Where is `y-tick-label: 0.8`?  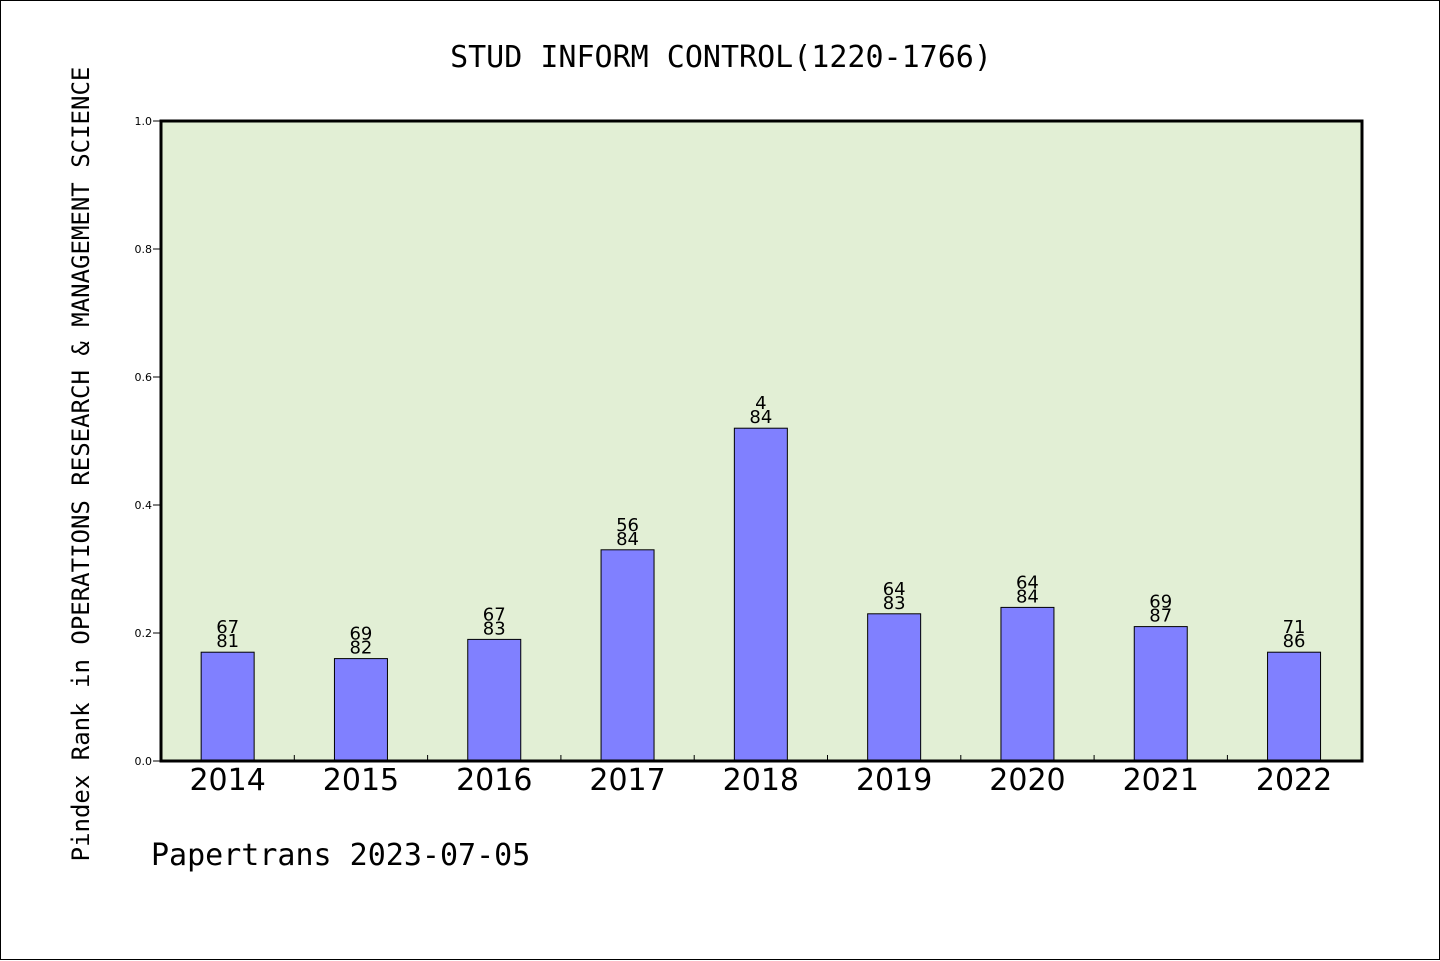
y-tick-label: 0.8 is located at coordinates (144, 249).